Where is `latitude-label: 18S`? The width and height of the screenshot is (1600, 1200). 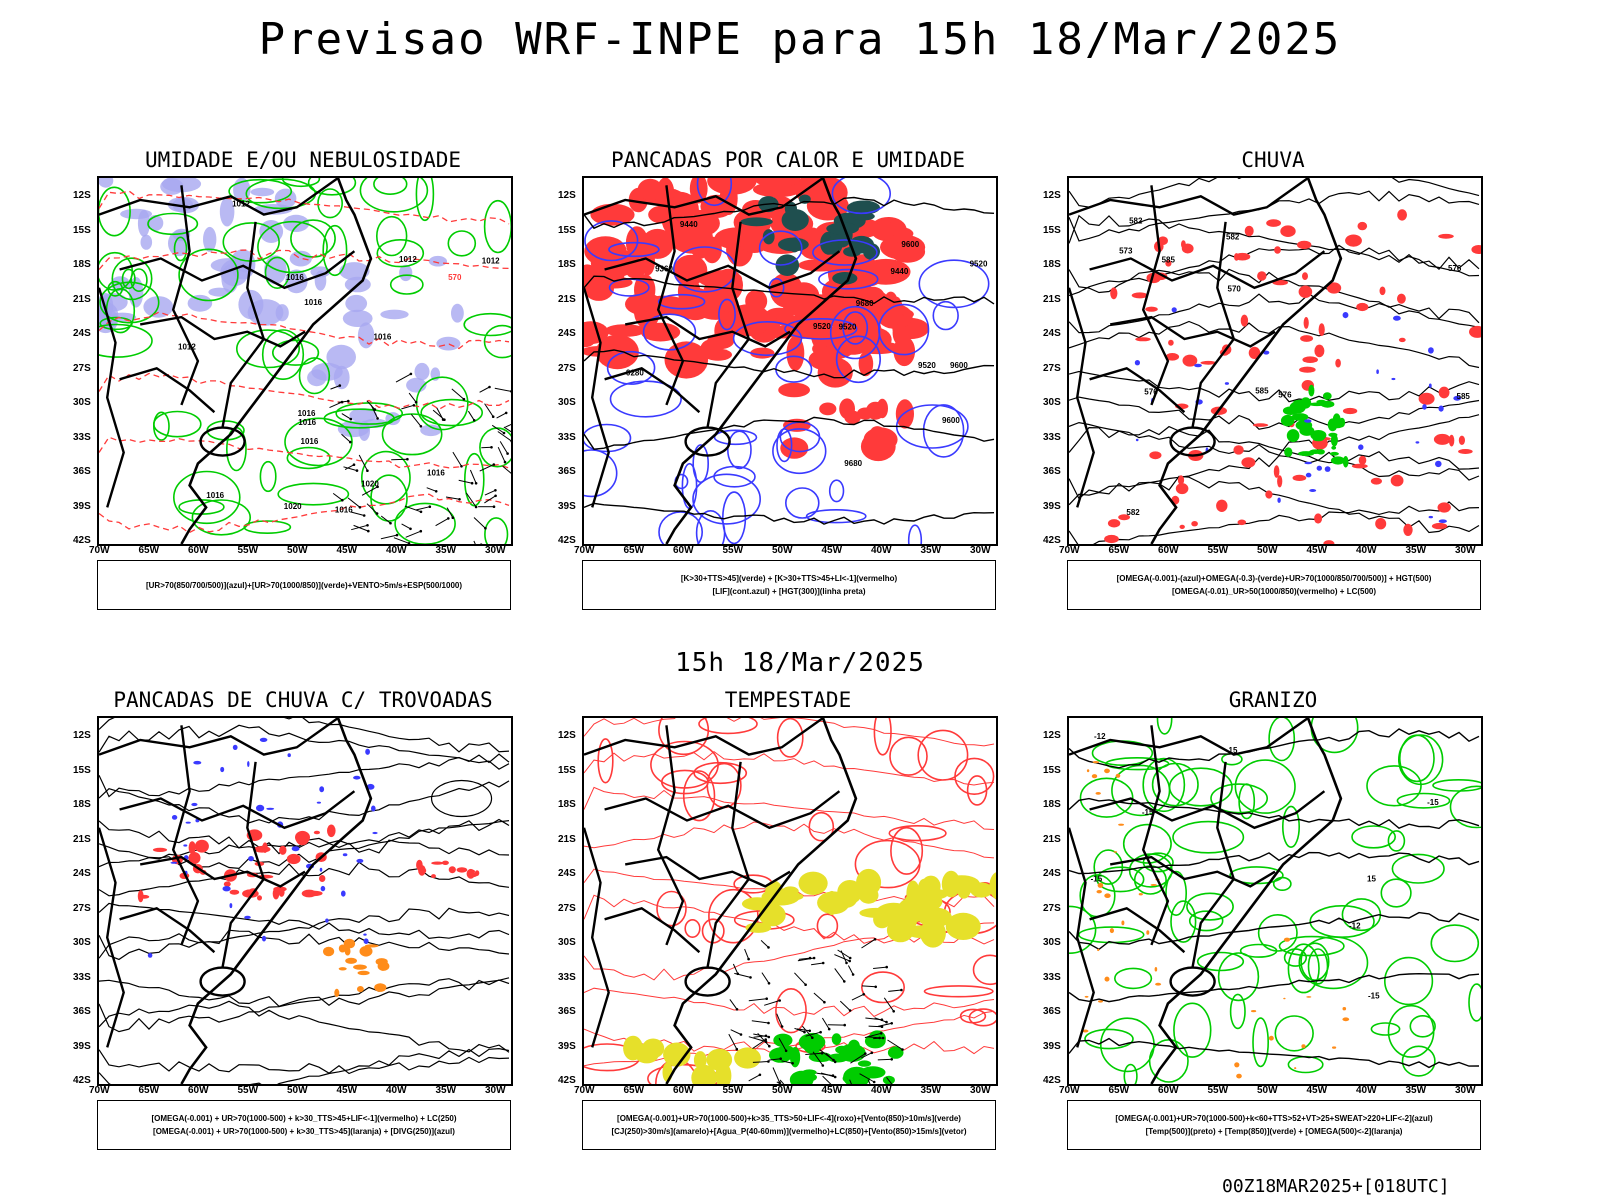 latitude-label: 18S is located at coordinates (82, 804).